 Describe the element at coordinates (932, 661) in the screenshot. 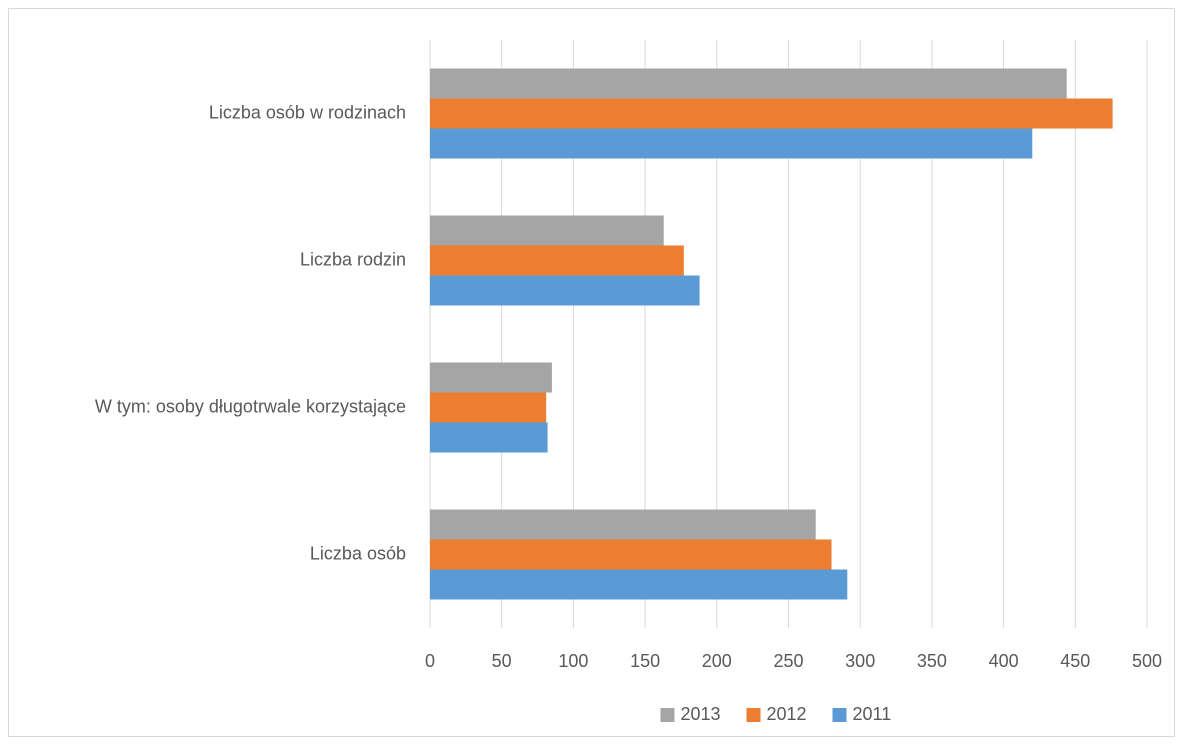

I see `x-tick-label: 350` at that location.